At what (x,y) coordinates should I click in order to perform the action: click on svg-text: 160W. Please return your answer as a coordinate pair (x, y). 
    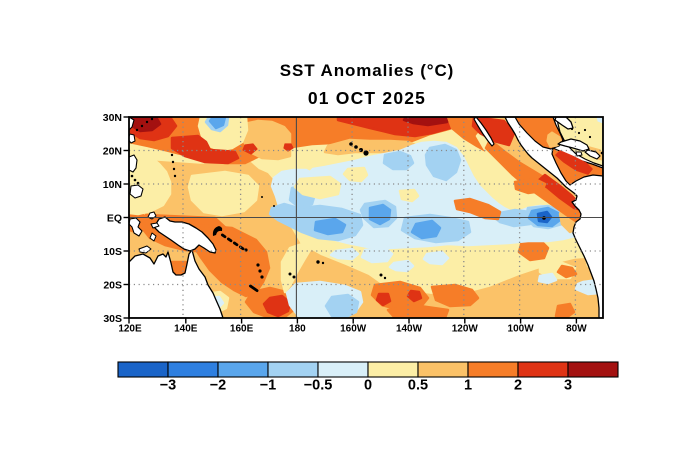
    Looking at the image, I should click on (353, 329).